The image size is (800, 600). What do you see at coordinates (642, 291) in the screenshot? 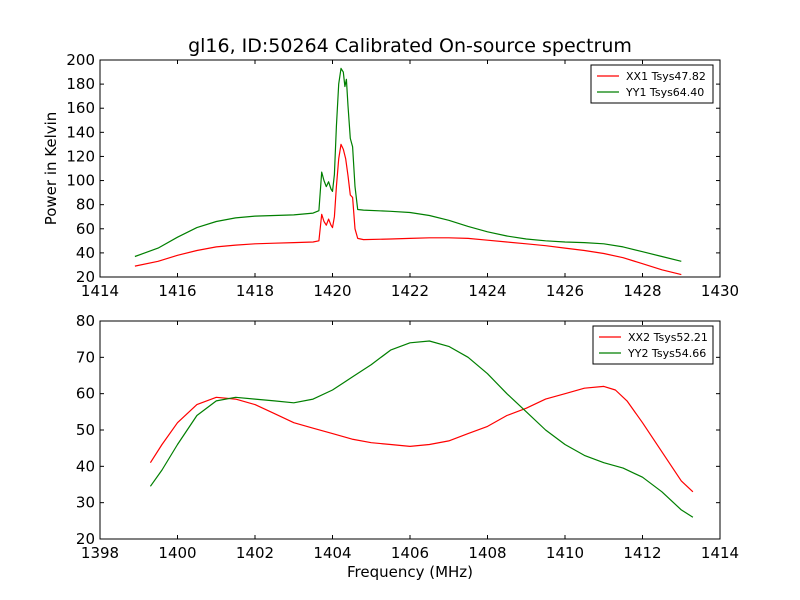
I see `top-x-tick-label: 1428` at bounding box center [642, 291].